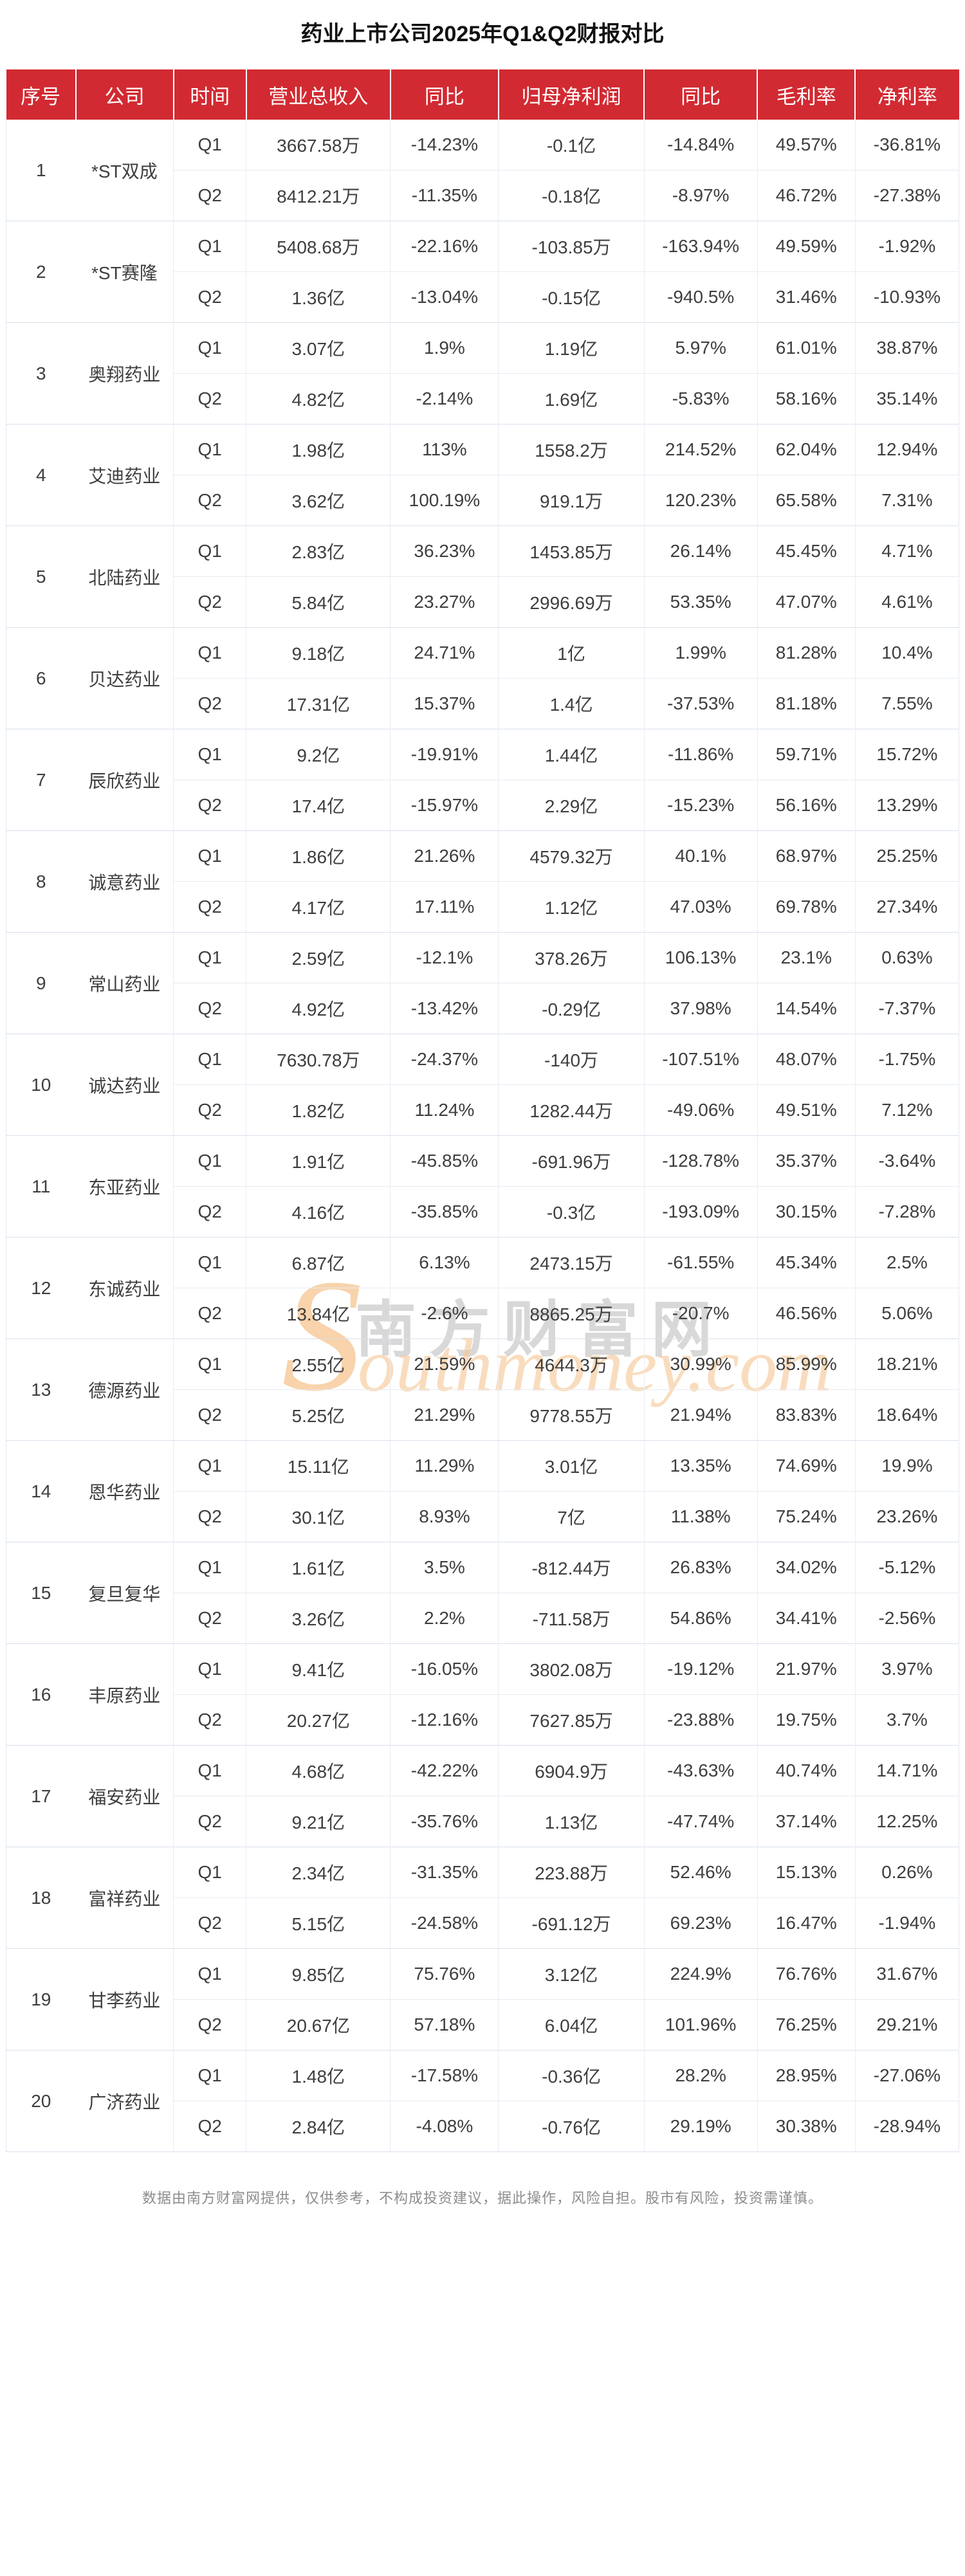 The height and width of the screenshot is (2576, 965). I want to click on cell-net_profit: -0.15亿, so click(571, 297).